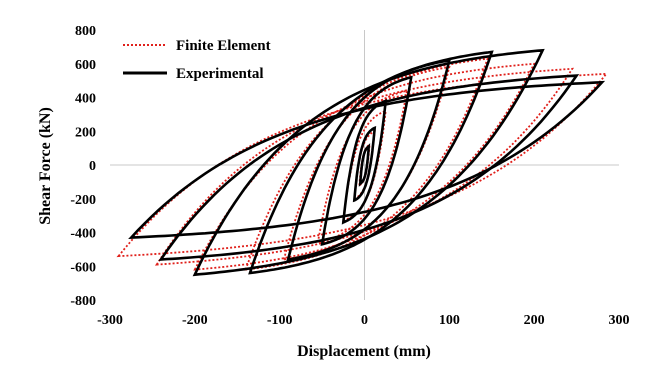 The image size is (649, 372). Describe the element at coordinates (85, 31) in the screenshot. I see `y-tick-label: 800` at that location.